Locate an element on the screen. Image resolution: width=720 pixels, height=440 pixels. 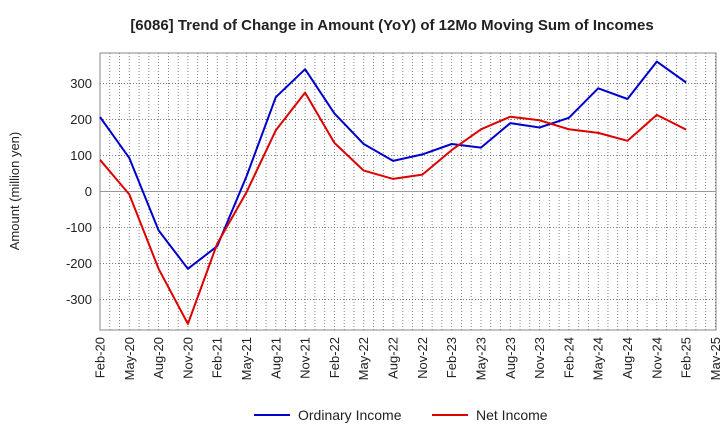
y-axis-title: Amount (million yen) is located at coordinates (14, 191).